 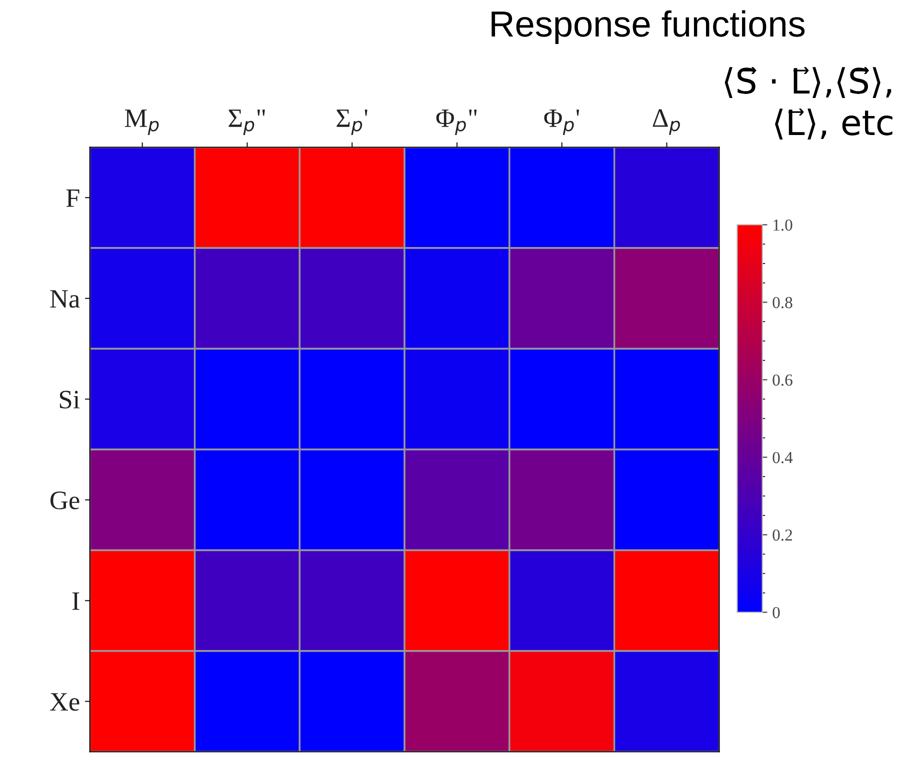 What do you see at coordinates (73, 198) in the screenshot?
I see `y-tick-label: F` at bounding box center [73, 198].